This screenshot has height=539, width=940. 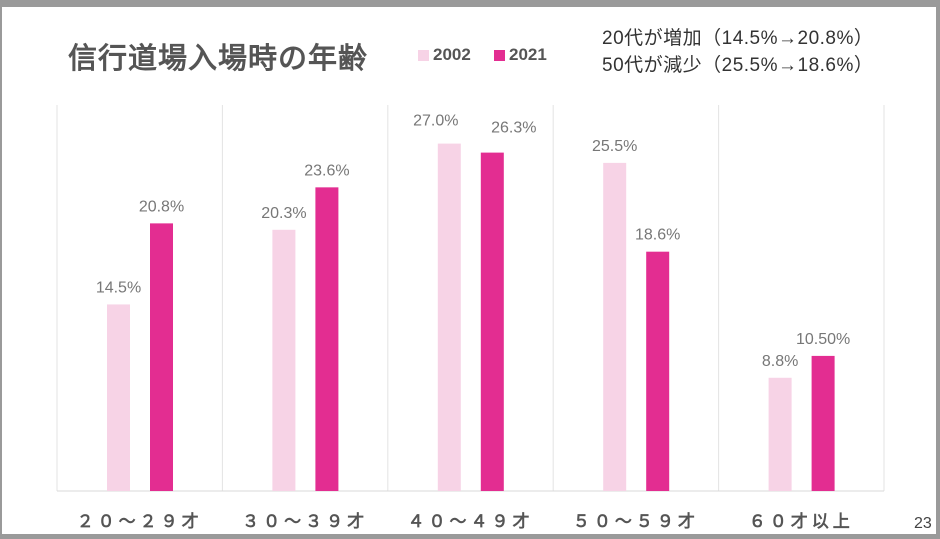 I want to click on data-label: 27.0%, so click(x=435, y=121).